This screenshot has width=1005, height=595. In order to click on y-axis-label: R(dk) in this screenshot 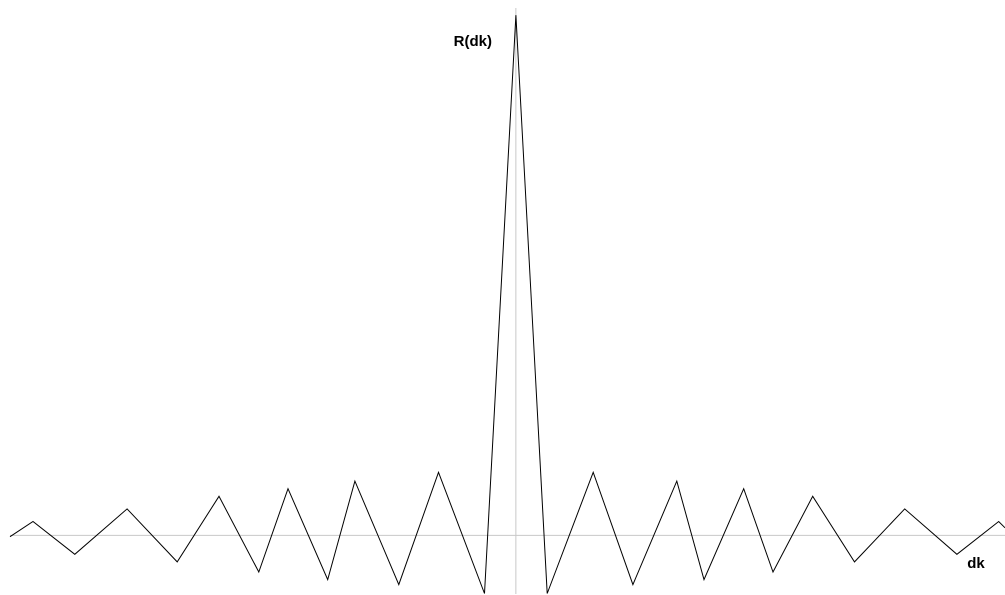, I will do `click(473, 41)`.